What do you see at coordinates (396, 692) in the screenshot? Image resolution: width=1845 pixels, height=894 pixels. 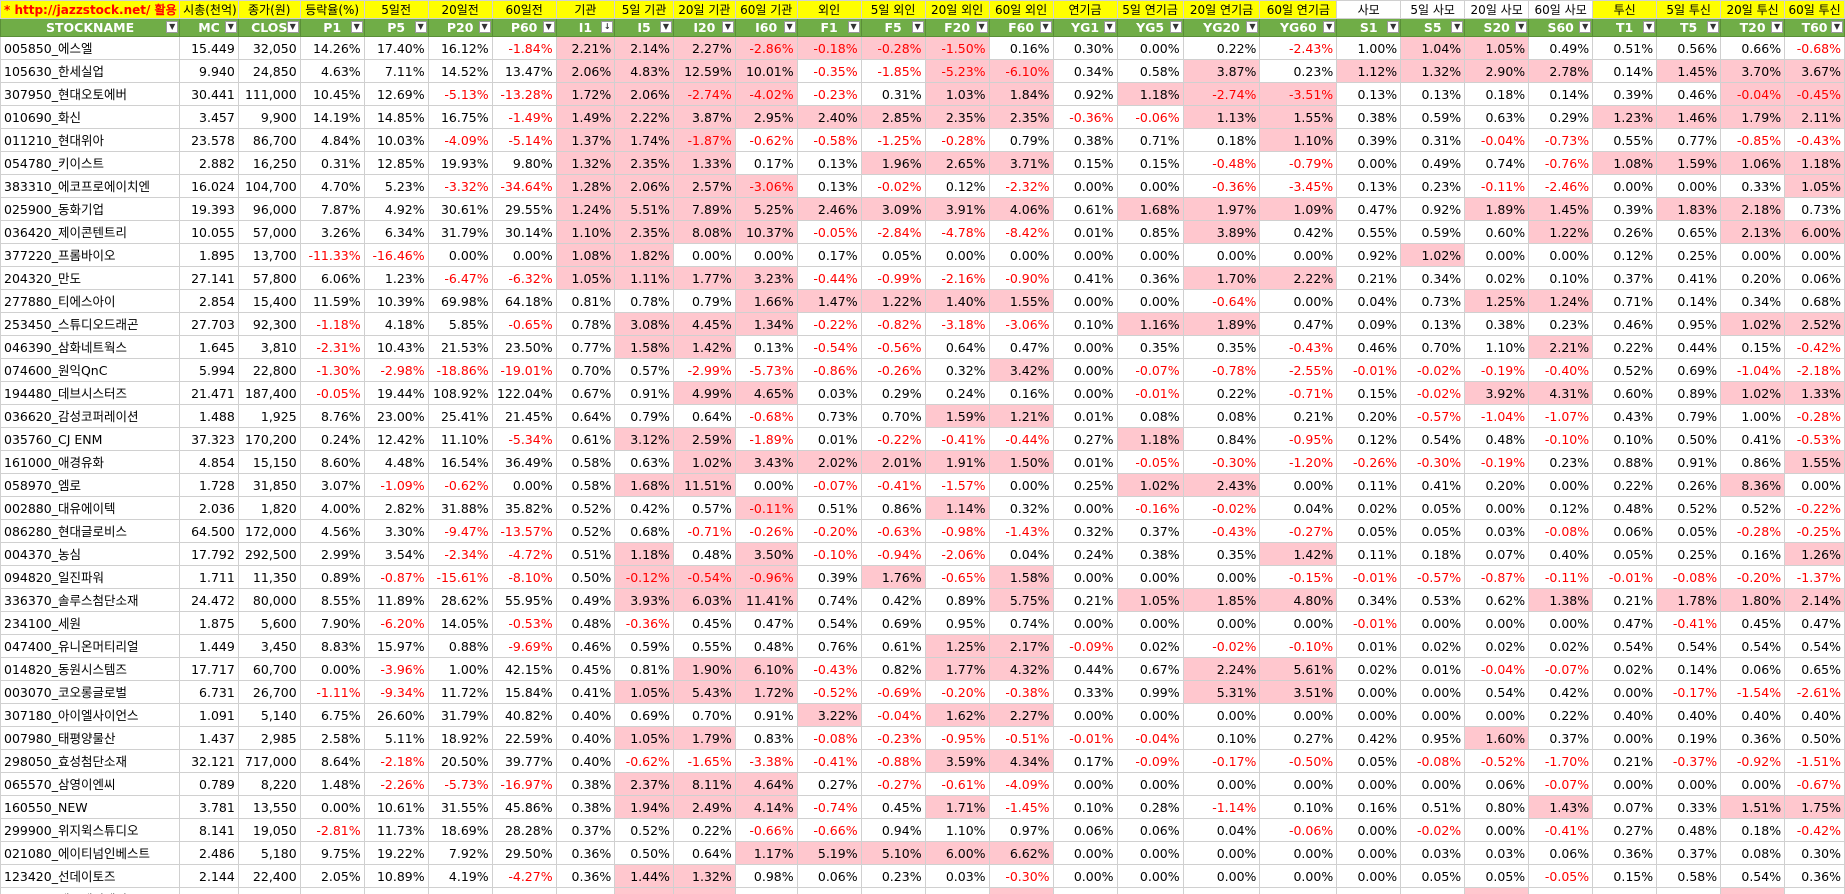 I see `table-cell: -9.34%` at bounding box center [396, 692].